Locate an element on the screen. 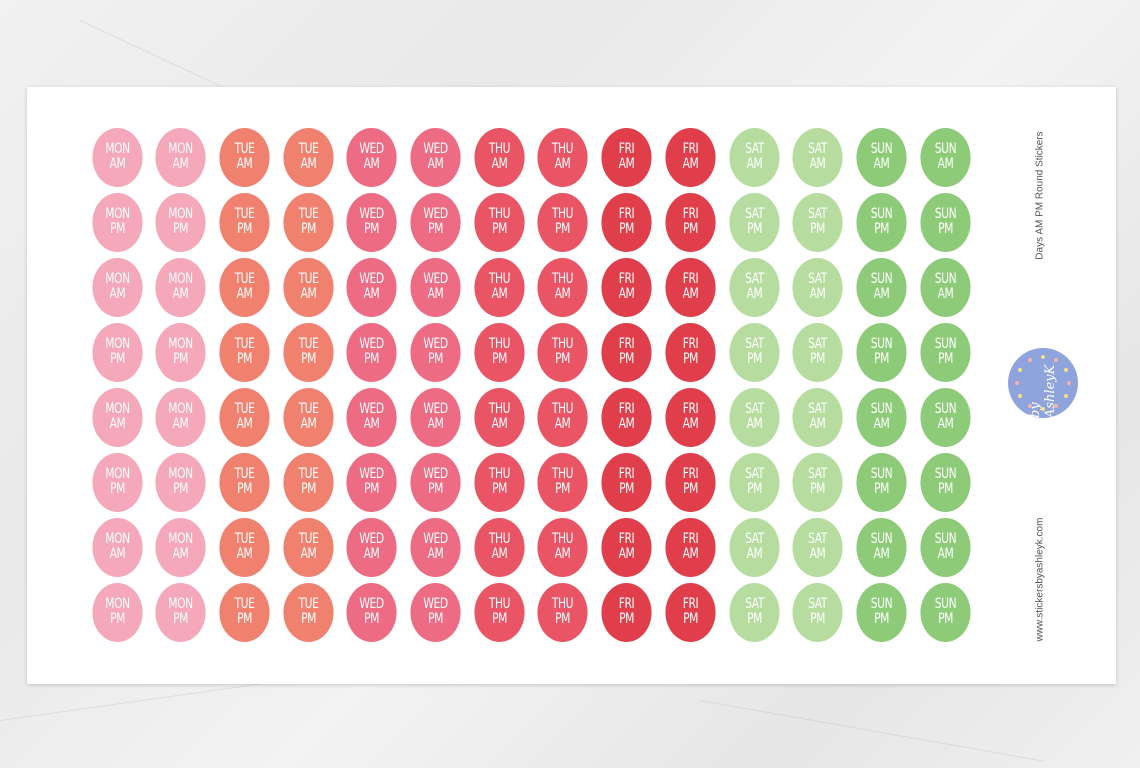 The image size is (1140, 768). brand-logo: by AshleyK is located at coordinates (1043, 383).